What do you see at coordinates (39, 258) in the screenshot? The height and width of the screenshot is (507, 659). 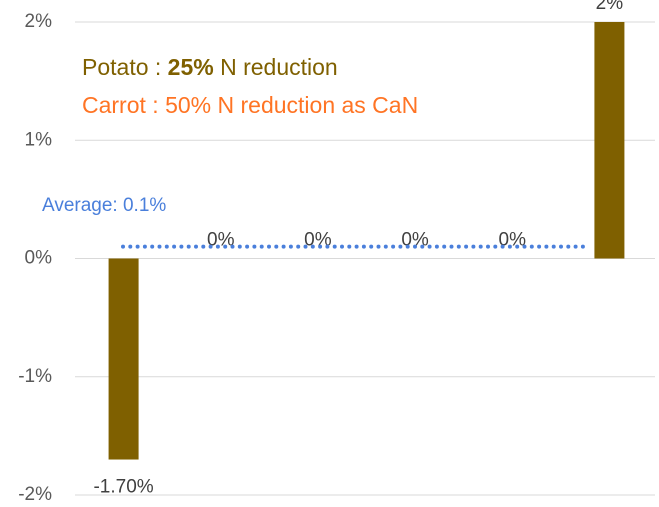 I see `y-tick-label: 0%` at bounding box center [39, 258].